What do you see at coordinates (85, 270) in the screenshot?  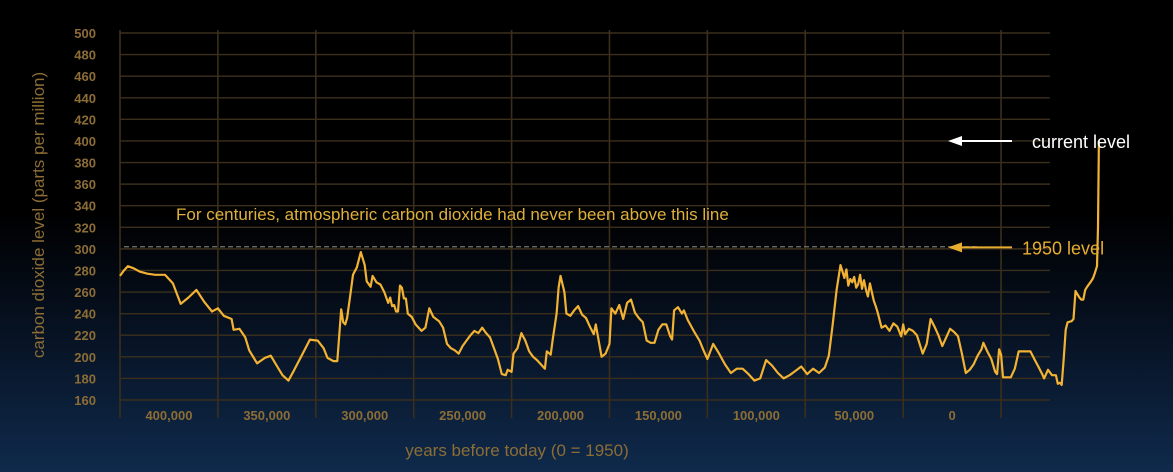 I see `y-tick-label: 280` at bounding box center [85, 270].